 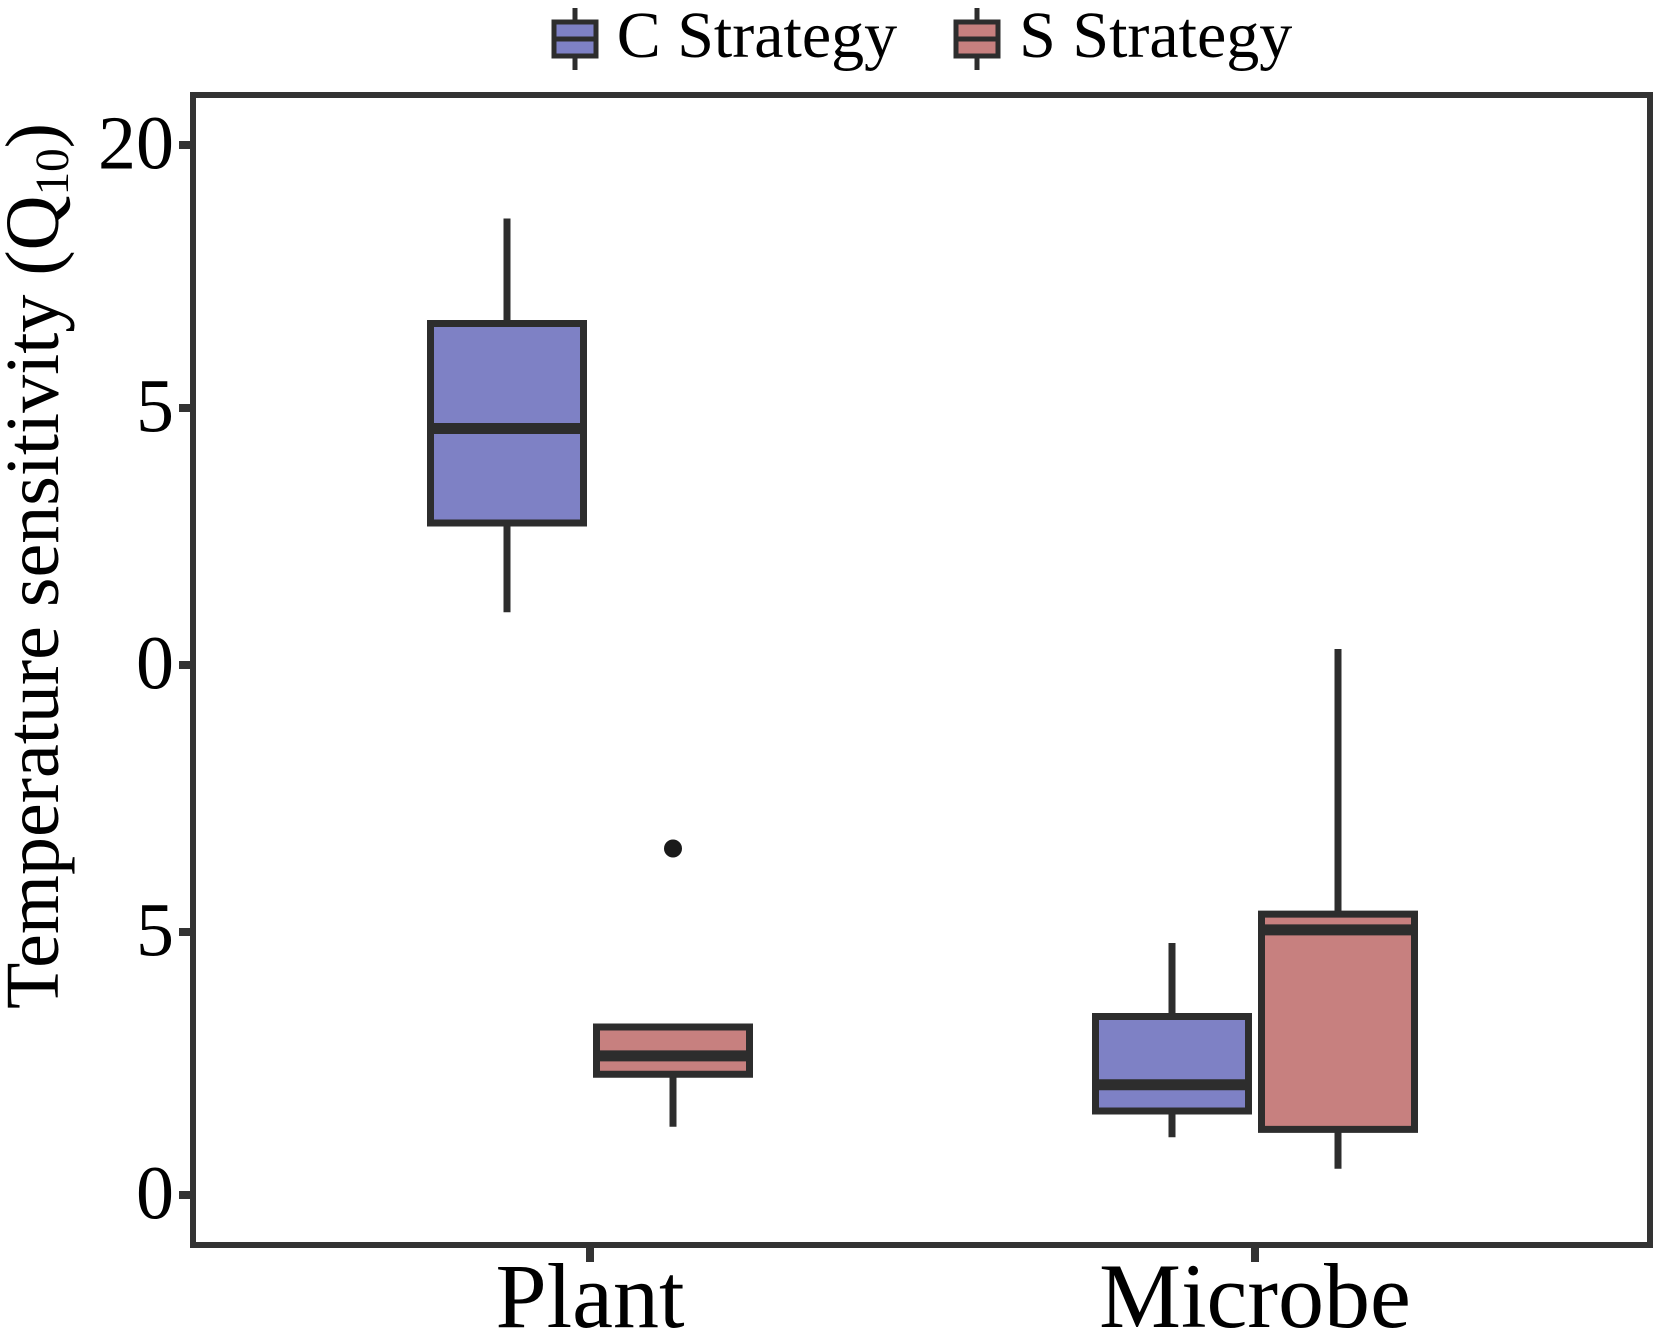 What do you see at coordinates (921, 39) in the screenshot?
I see `legend: C Strategy S Strategy` at bounding box center [921, 39].